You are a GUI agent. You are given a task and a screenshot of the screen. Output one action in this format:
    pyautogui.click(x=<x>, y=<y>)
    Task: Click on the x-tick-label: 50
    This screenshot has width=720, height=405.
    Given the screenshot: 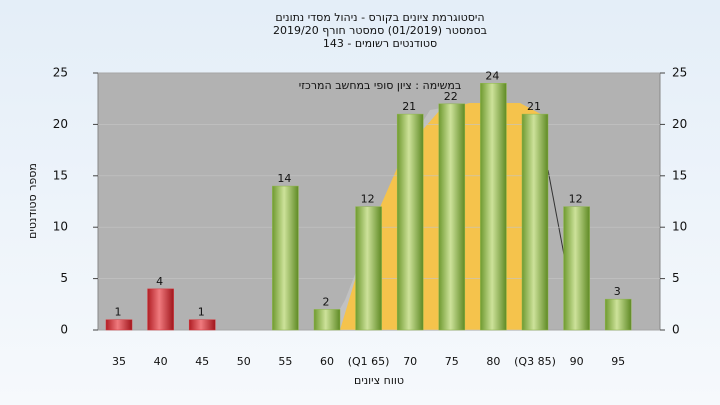 What is the action you would take?
    pyautogui.click(x=244, y=361)
    